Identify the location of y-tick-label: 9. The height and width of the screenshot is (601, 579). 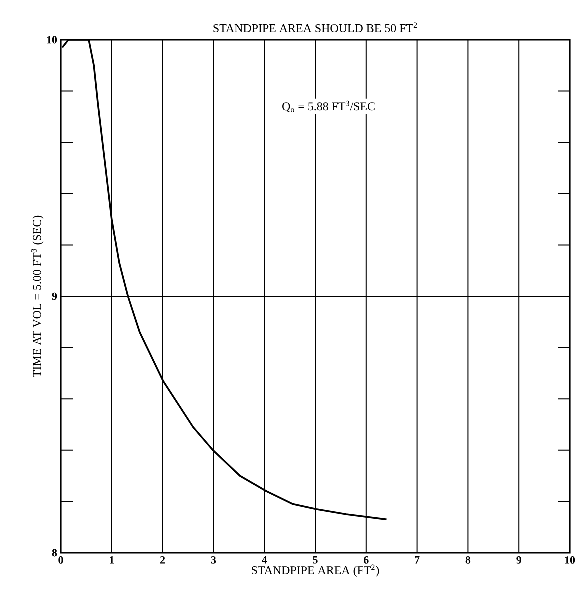
(55, 296).